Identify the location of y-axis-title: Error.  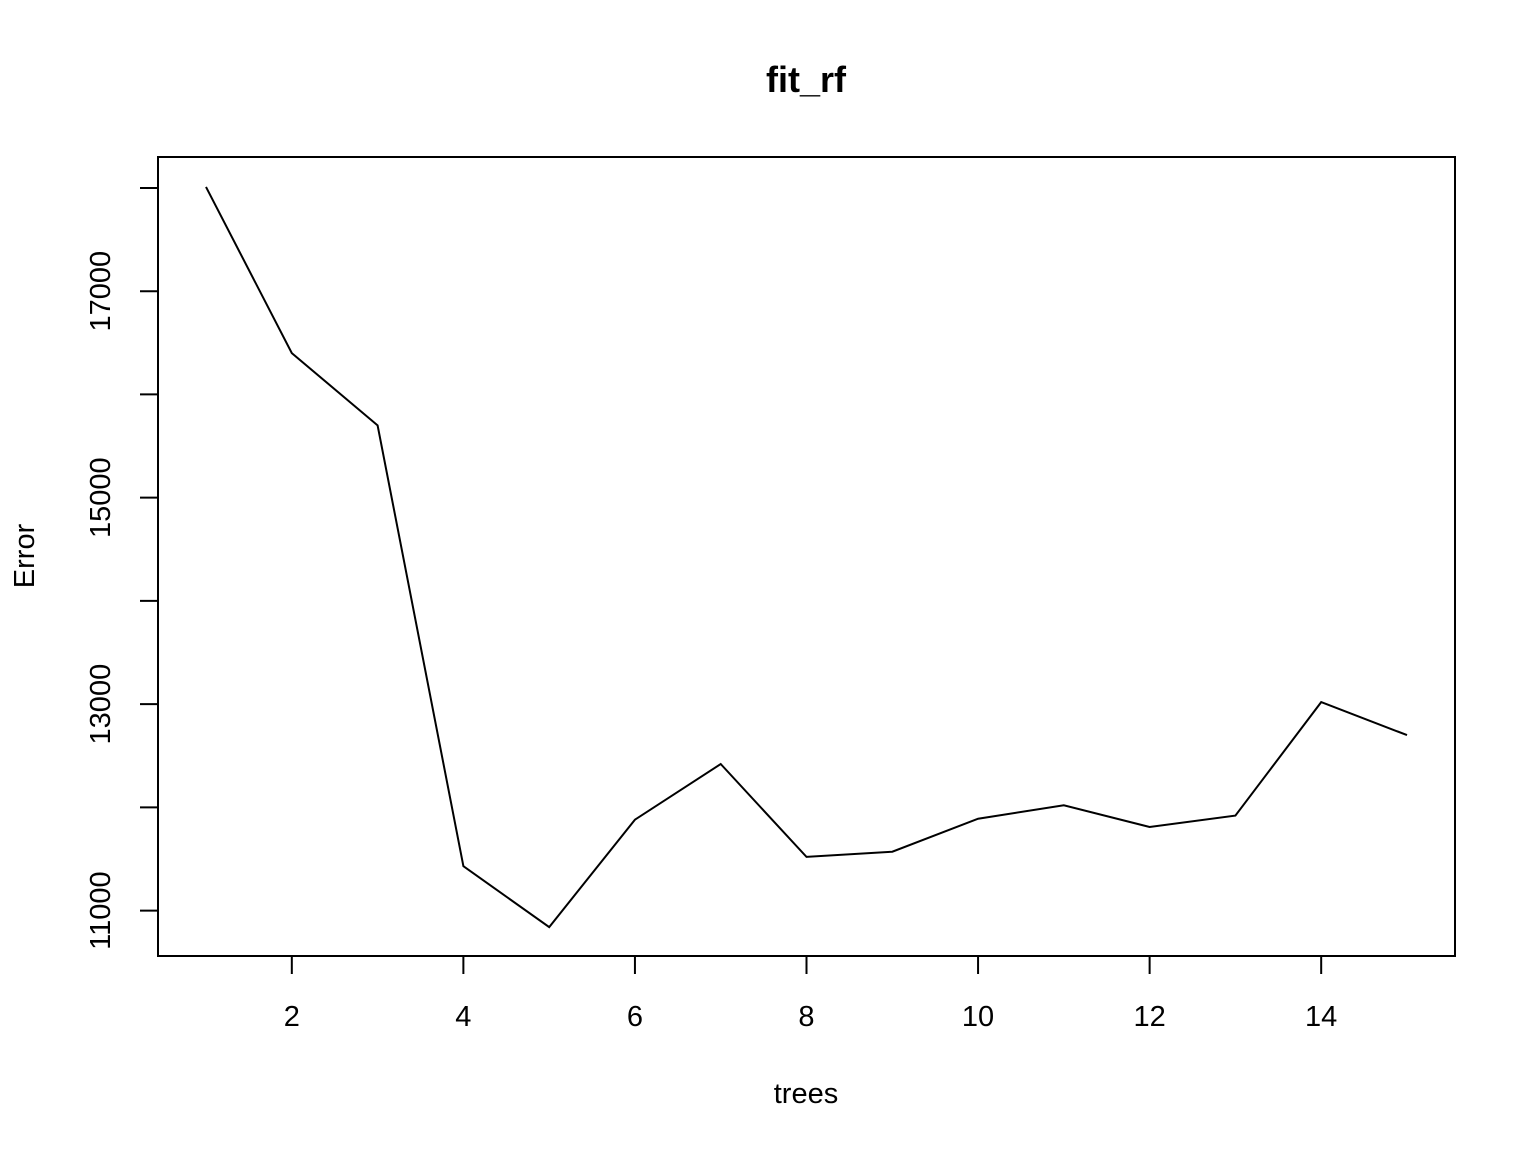
(25, 555).